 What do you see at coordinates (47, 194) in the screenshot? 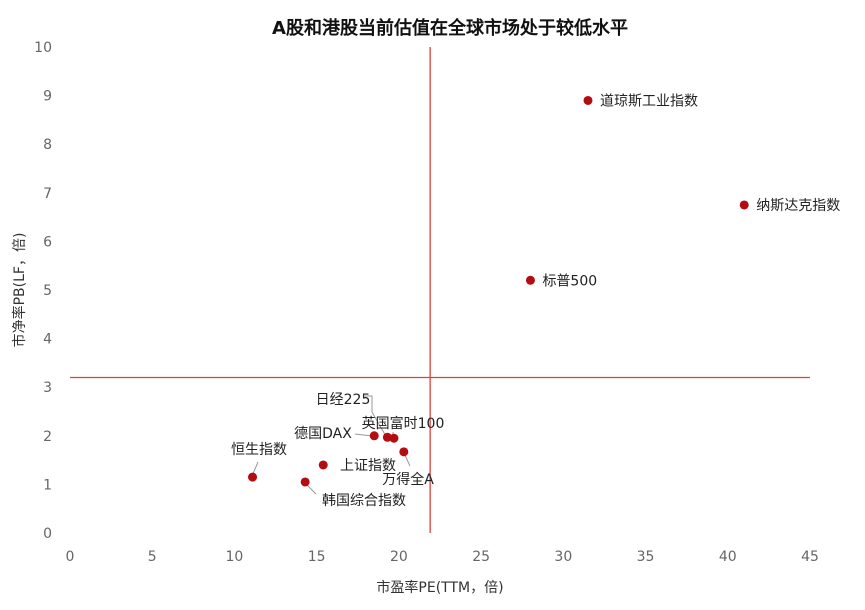
I see `y-tick-label: 7` at bounding box center [47, 194].